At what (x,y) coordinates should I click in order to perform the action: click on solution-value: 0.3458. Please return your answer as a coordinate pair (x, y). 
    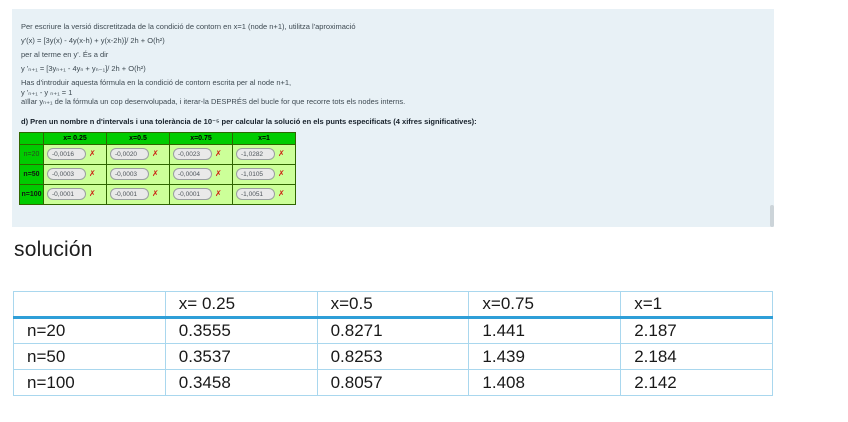
    Looking at the image, I should click on (241, 382).